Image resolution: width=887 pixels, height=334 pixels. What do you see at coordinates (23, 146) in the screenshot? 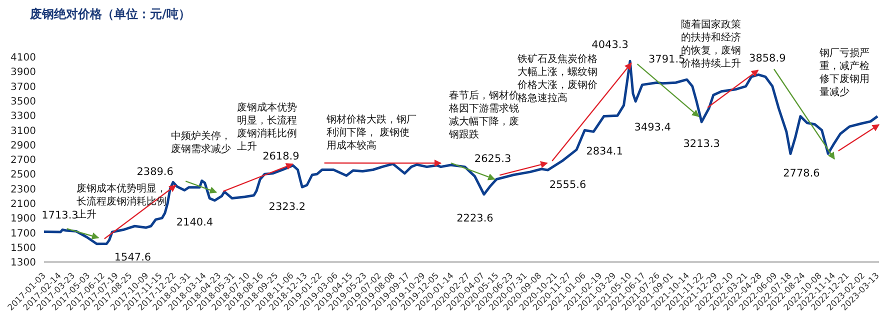
I see `y-tick-label: 2900` at bounding box center [23, 146].